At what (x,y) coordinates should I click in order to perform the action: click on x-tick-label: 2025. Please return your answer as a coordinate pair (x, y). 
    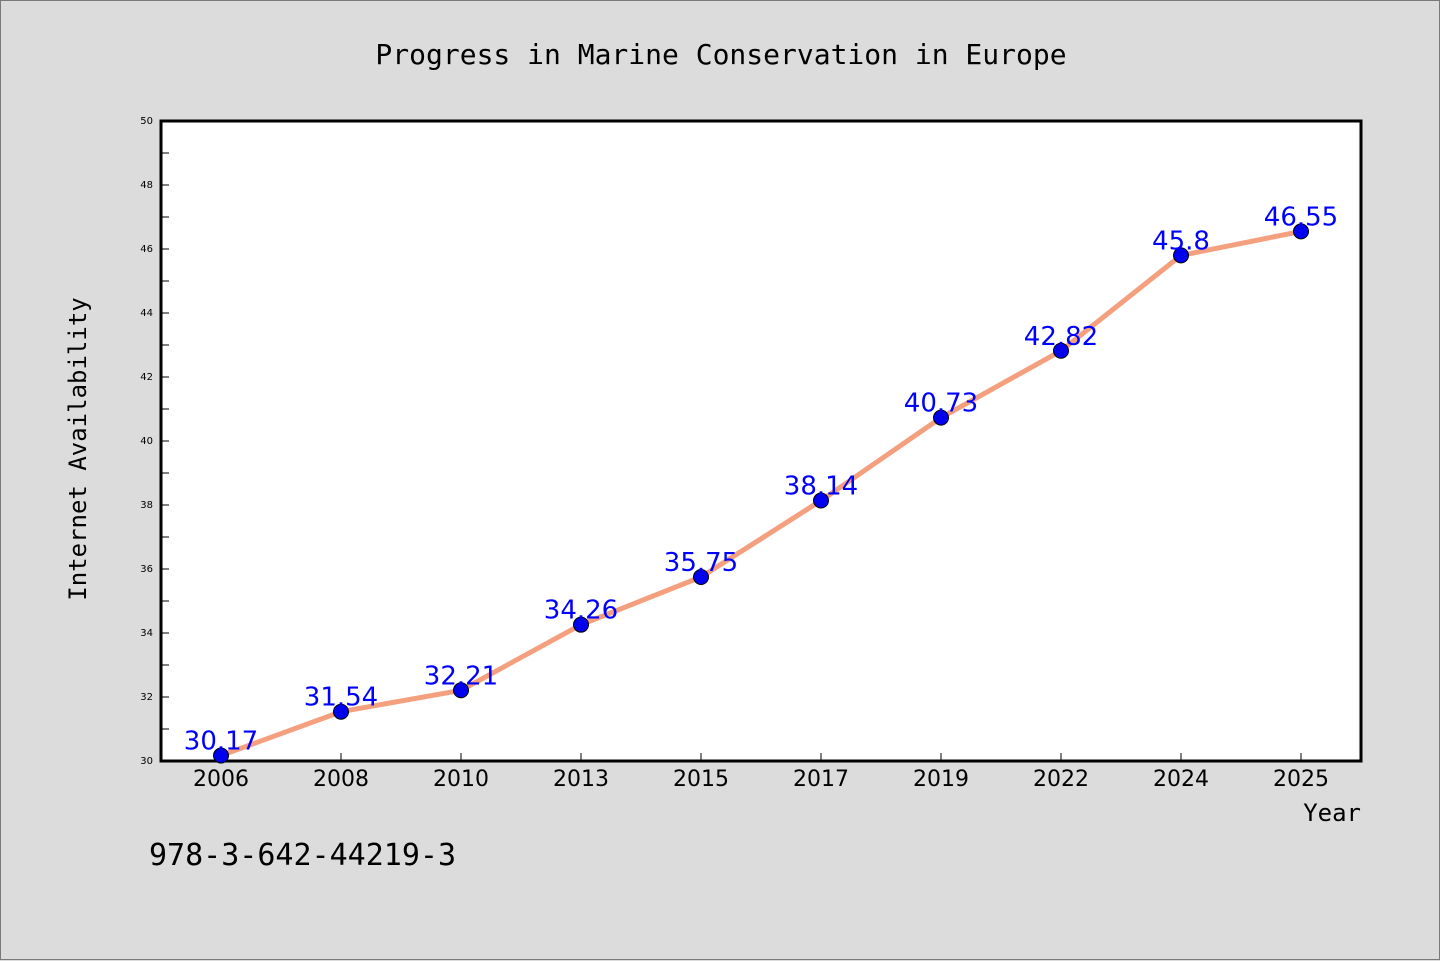
    Looking at the image, I should click on (1301, 779).